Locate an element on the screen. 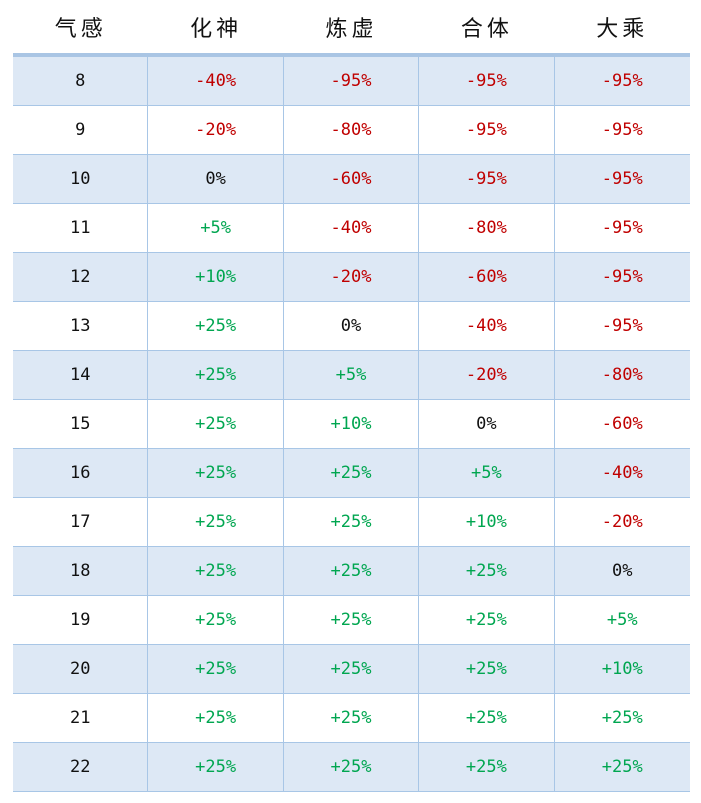 The height and width of the screenshot is (803, 701). table-row: 16 +25% +25% +5% -40% is located at coordinates (351, 473).